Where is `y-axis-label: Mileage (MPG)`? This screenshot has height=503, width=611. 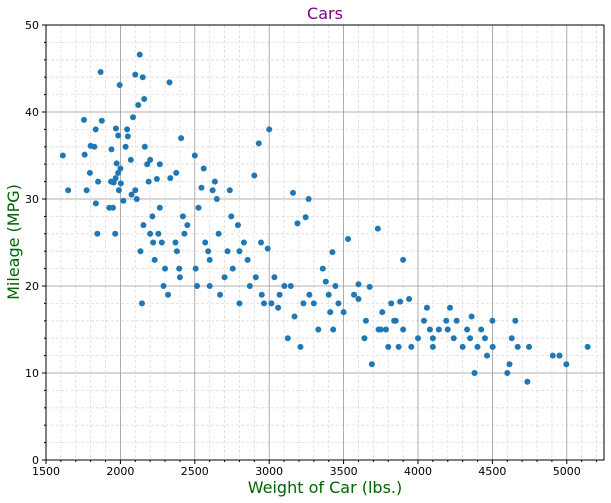
y-axis-label: Mileage (MPG) is located at coordinates (13, 242).